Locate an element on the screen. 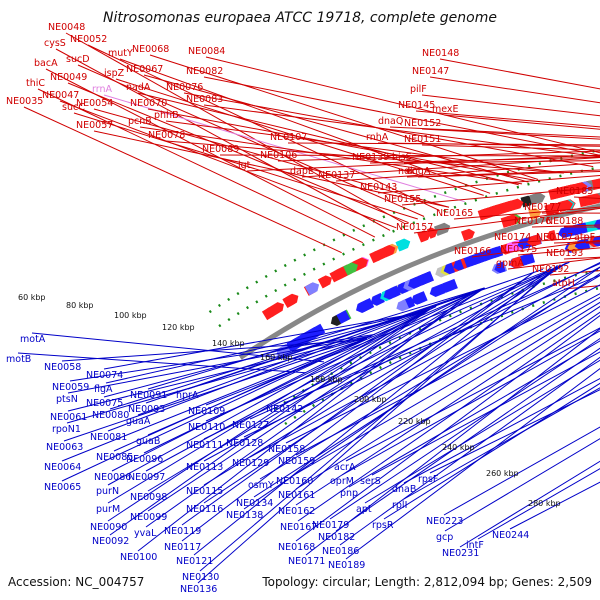 The height and width of the screenshot is (600, 600). label-line-sers is located at coordinates (485, 413).